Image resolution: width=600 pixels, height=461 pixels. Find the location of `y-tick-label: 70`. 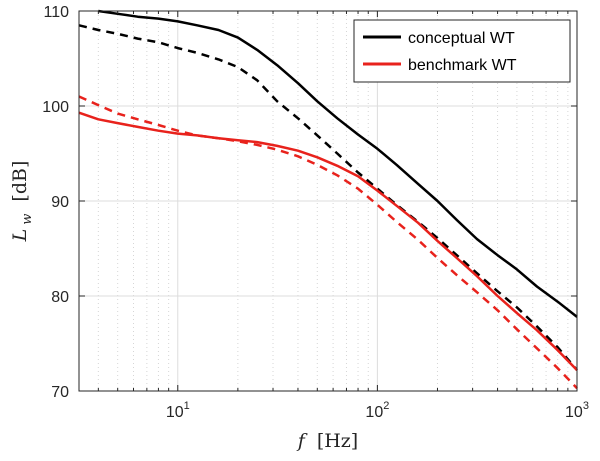

y-tick-label: 70 is located at coordinates (60, 392).